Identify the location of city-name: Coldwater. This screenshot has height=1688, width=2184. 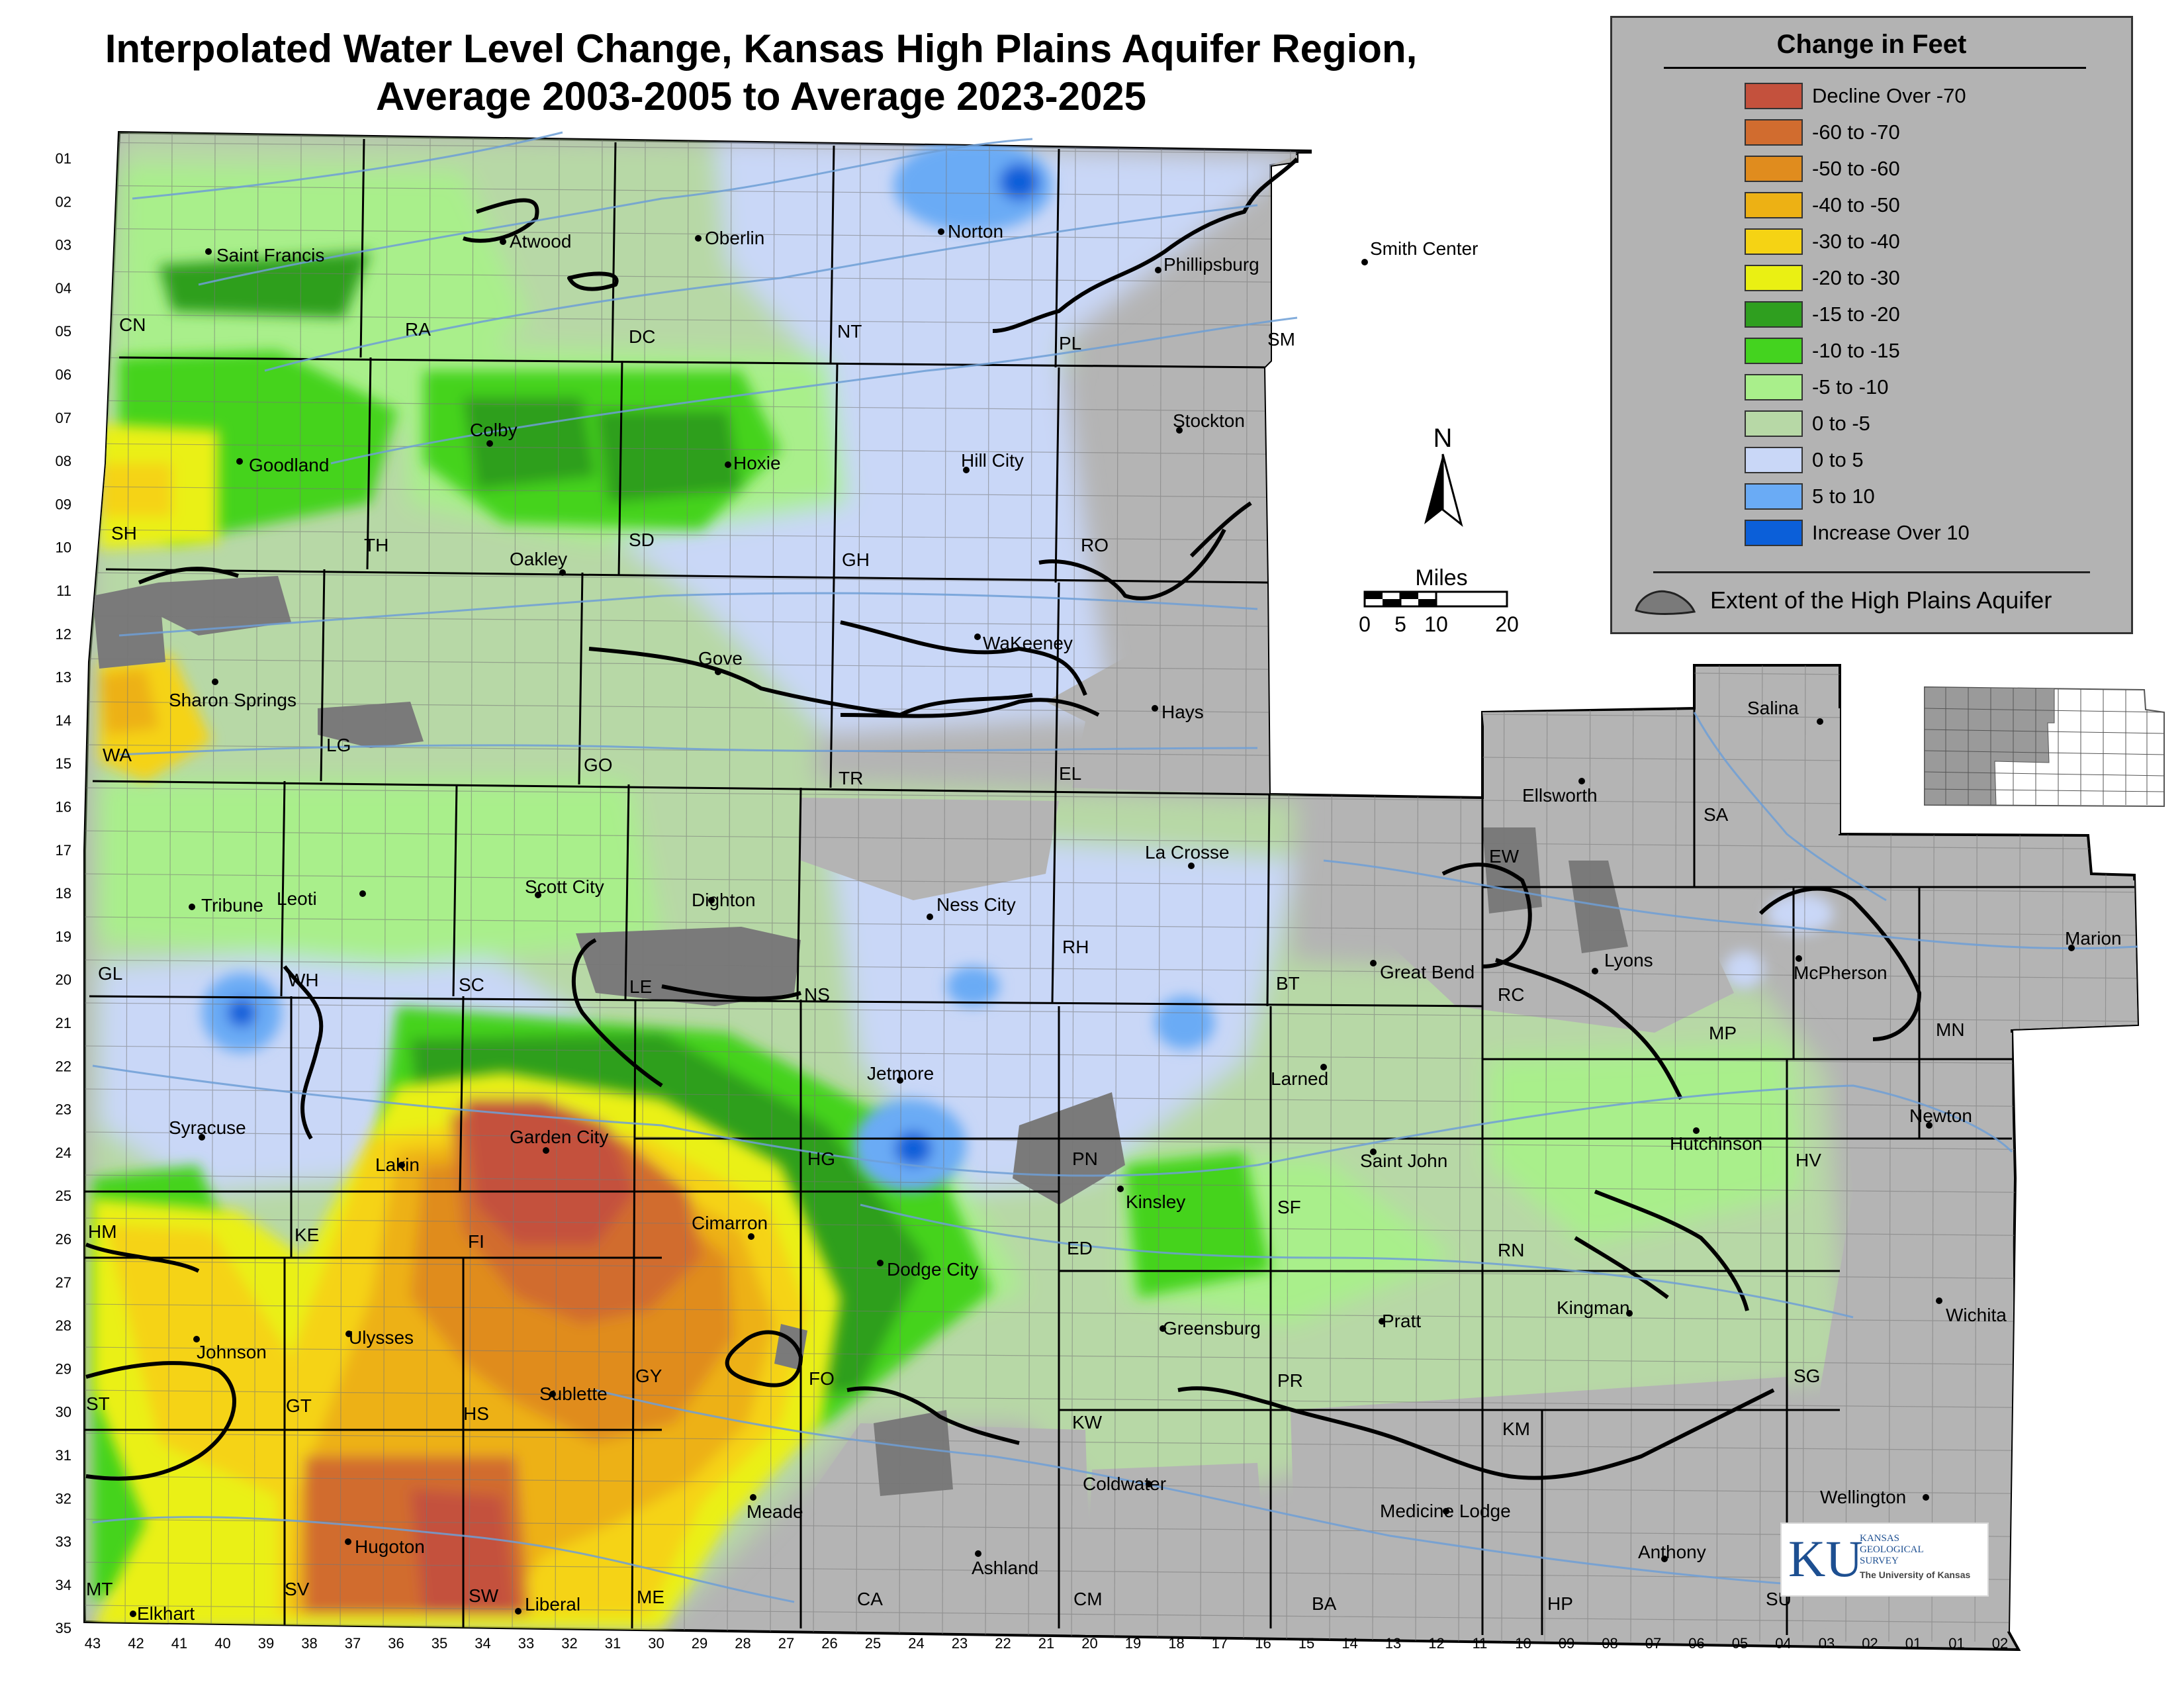
(1124, 1484).